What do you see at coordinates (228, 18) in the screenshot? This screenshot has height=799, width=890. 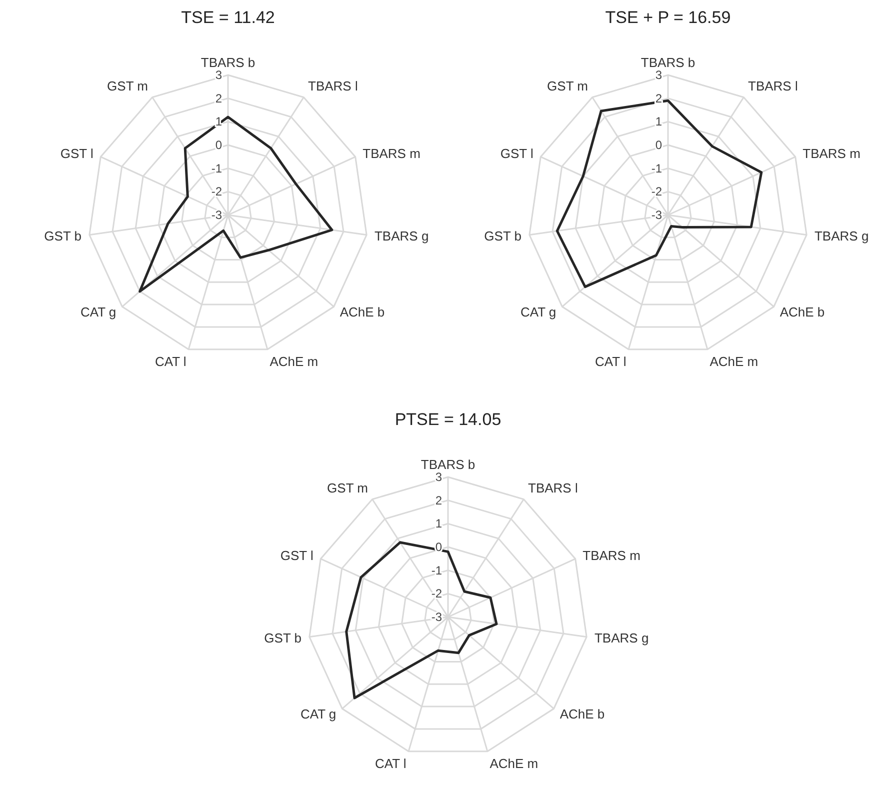 I see `chart-title: TSE = 11.42` at bounding box center [228, 18].